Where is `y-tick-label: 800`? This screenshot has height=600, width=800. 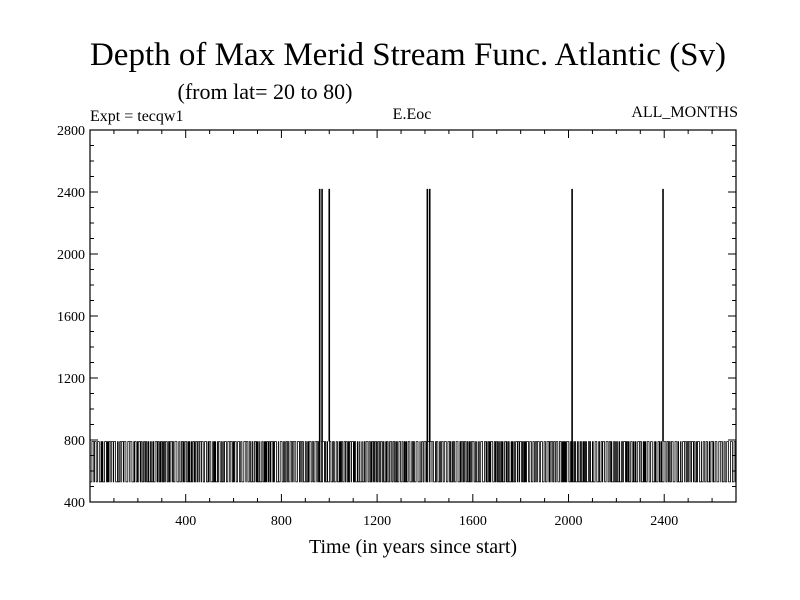 y-tick-label: 800 is located at coordinates (74, 441).